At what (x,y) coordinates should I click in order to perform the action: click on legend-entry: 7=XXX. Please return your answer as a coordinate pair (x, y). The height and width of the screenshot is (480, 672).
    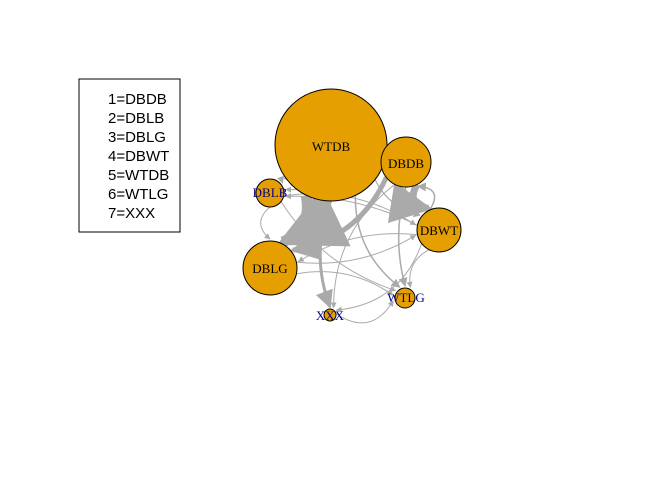
    Looking at the image, I should click on (131, 213).